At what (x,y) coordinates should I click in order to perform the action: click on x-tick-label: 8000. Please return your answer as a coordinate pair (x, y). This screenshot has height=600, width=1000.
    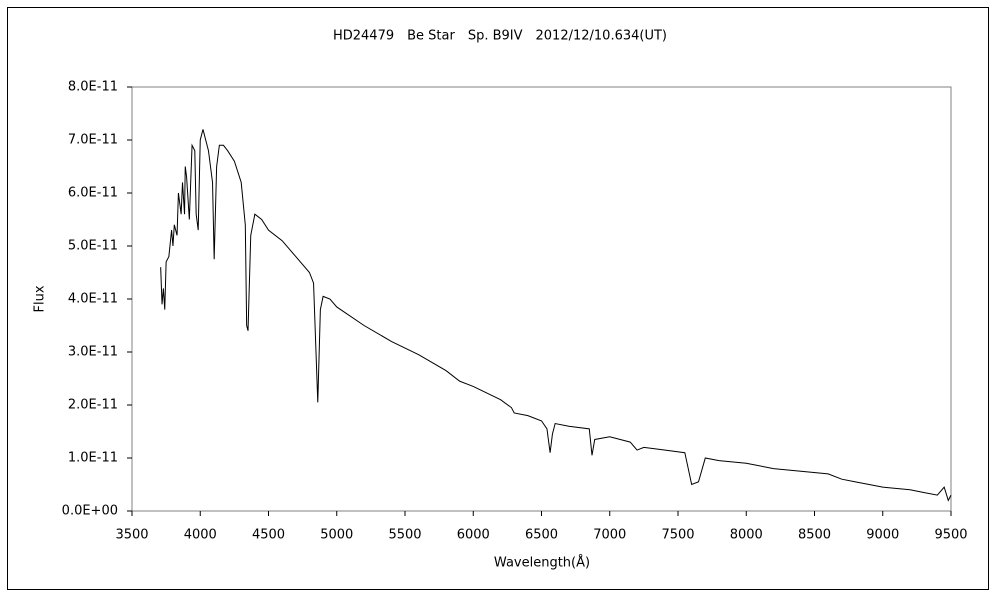
    Looking at the image, I should click on (746, 535).